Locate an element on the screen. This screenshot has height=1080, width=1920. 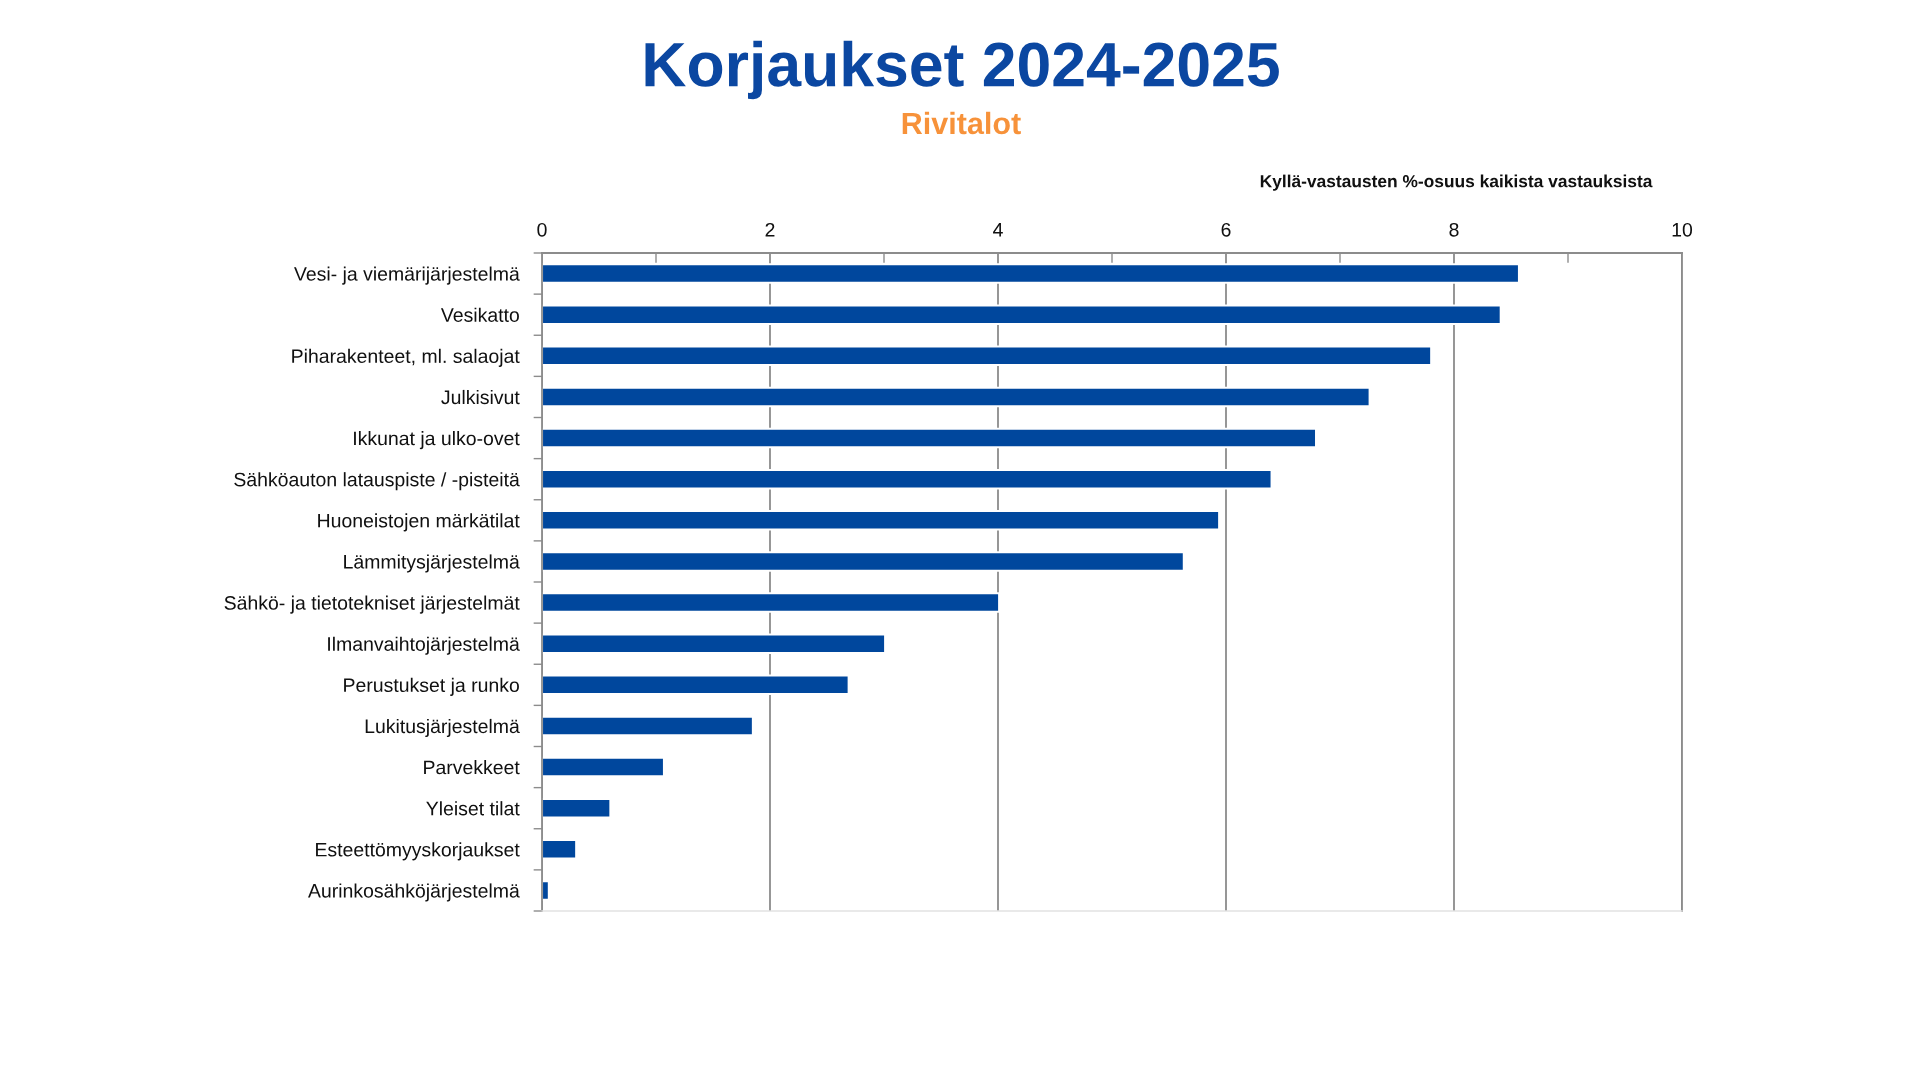
y-tick-label: Sähköauton latauspiste / -pisteitä is located at coordinates (377, 481).